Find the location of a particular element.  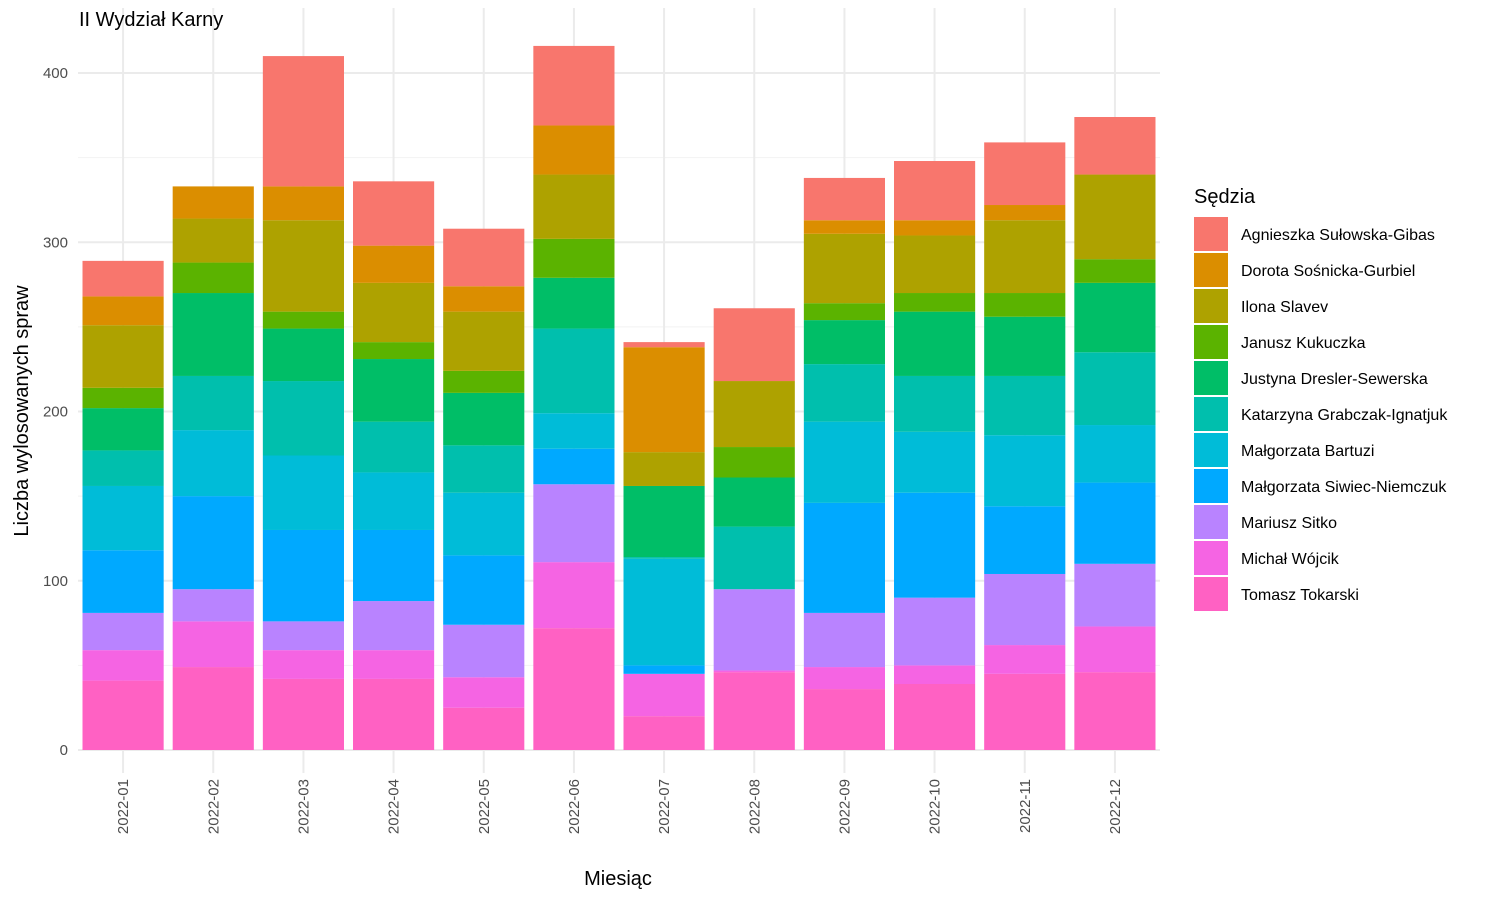

x-tick-label: 2022-11 is located at coordinates (1025, 806).